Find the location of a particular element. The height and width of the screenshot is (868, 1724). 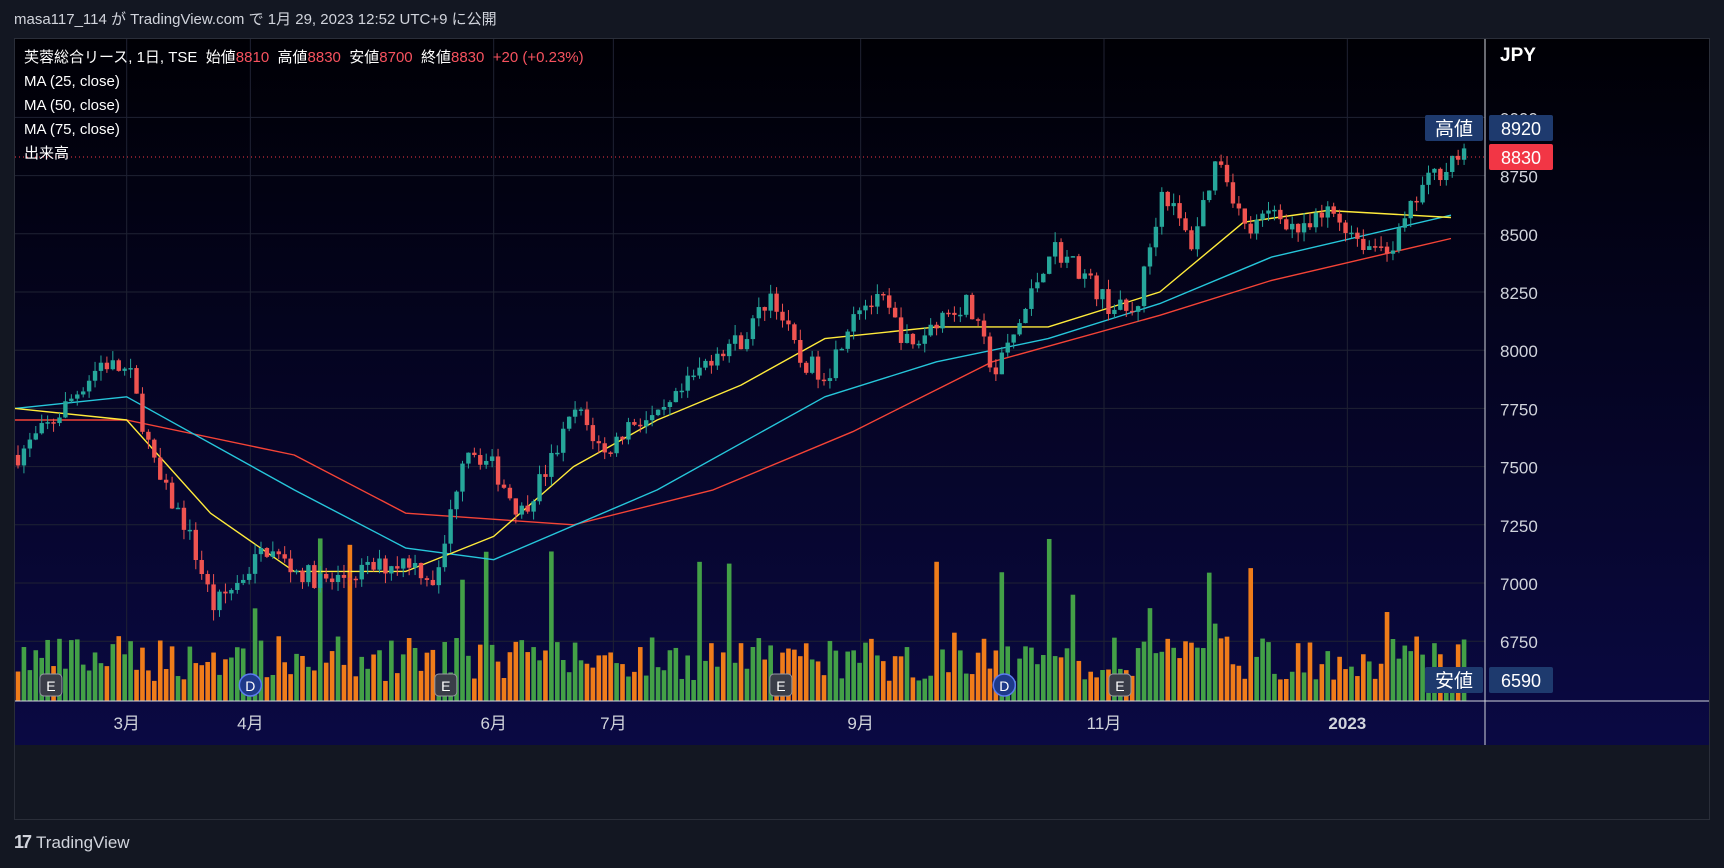

tradingview-logo: 17 TradingView is located at coordinates (72, 842).